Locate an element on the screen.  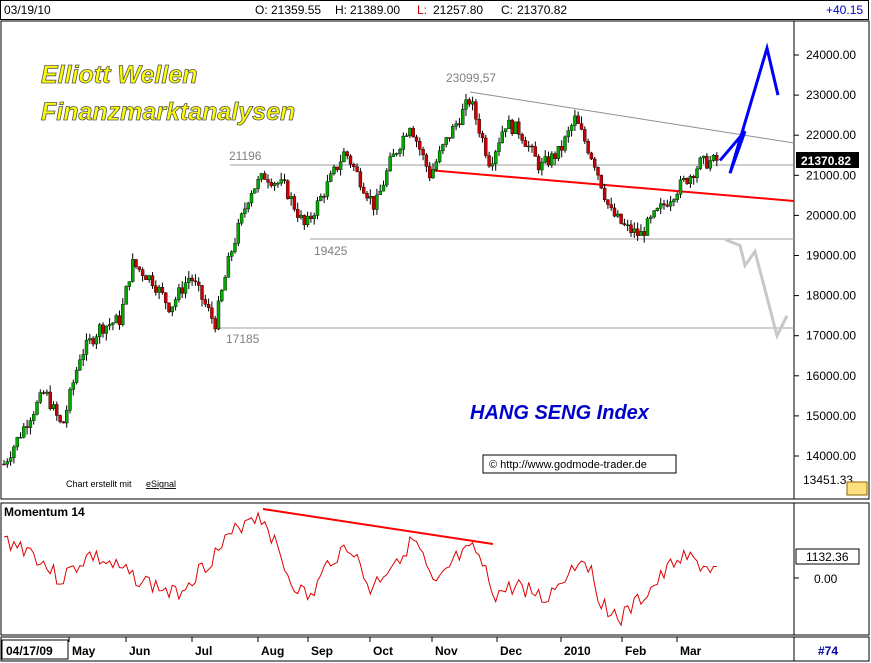
momentum-value-box is located at coordinates (827, 556).